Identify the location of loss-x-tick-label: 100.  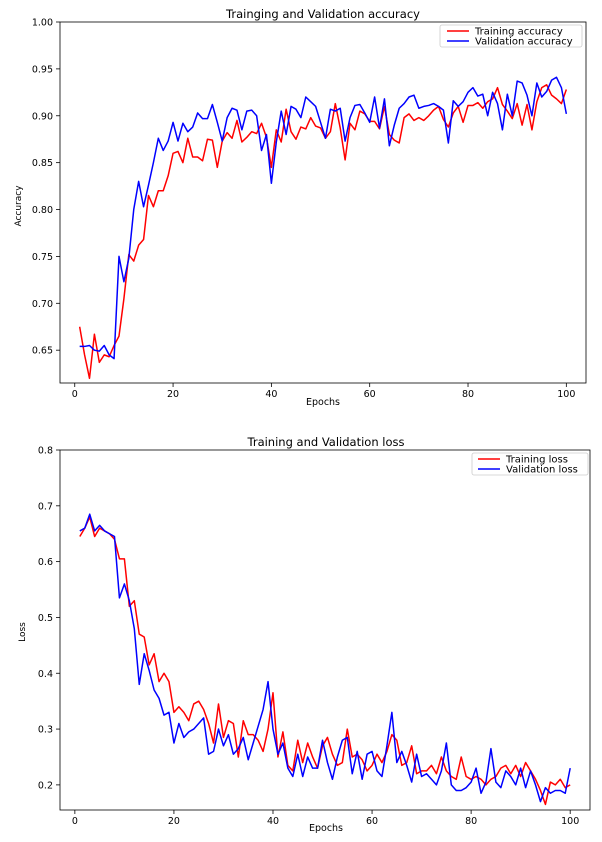
(570, 821).